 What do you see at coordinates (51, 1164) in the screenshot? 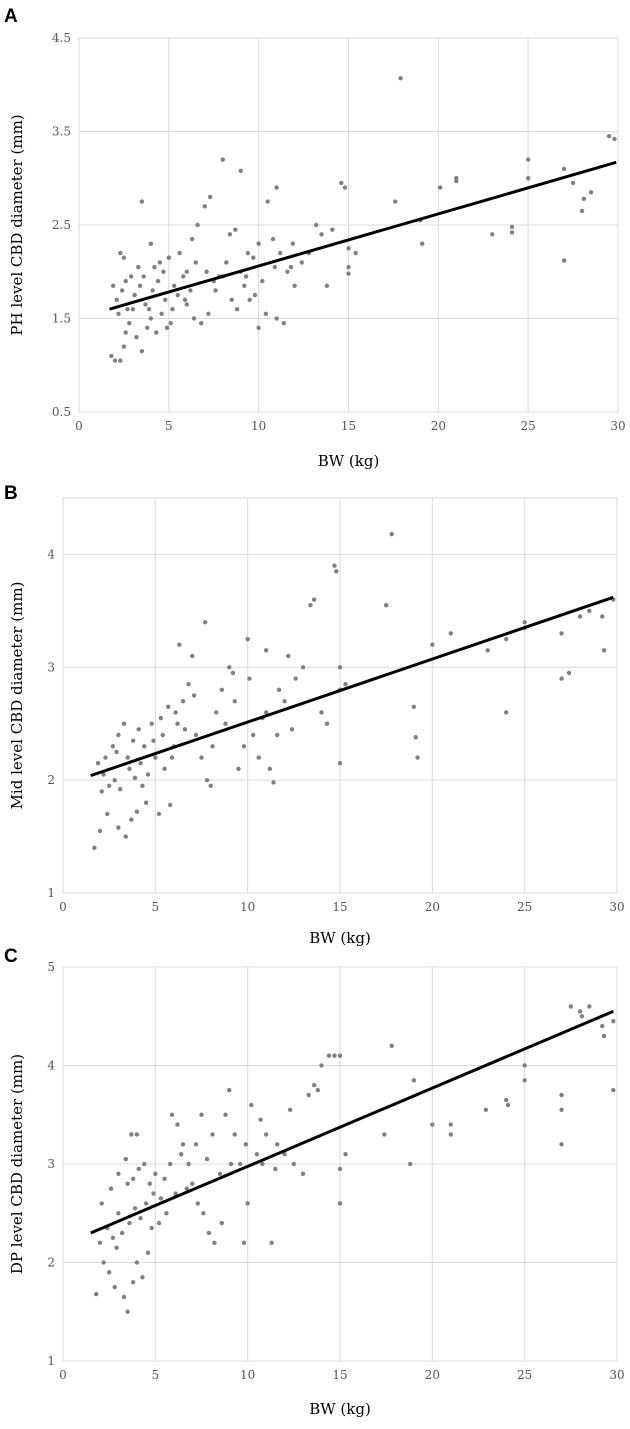
I see `panel-c-y-tick-label: 3` at bounding box center [51, 1164].